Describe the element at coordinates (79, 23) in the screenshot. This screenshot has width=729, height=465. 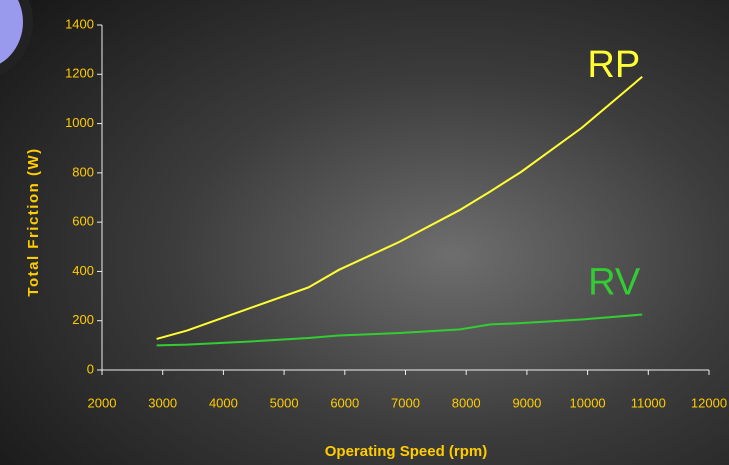
I see `y-tick-label: 1400` at that location.